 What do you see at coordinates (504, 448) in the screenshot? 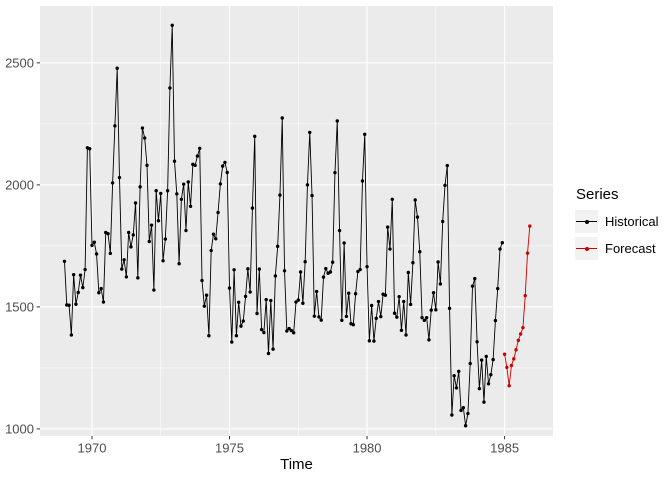
I see `x-tick-label: 1985` at bounding box center [504, 448].